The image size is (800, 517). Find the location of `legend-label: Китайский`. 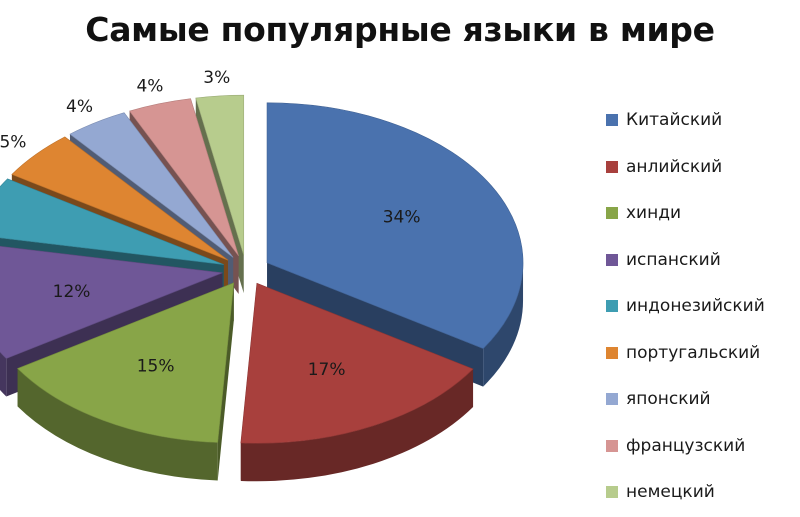

legend-label: Китайский is located at coordinates (674, 120).